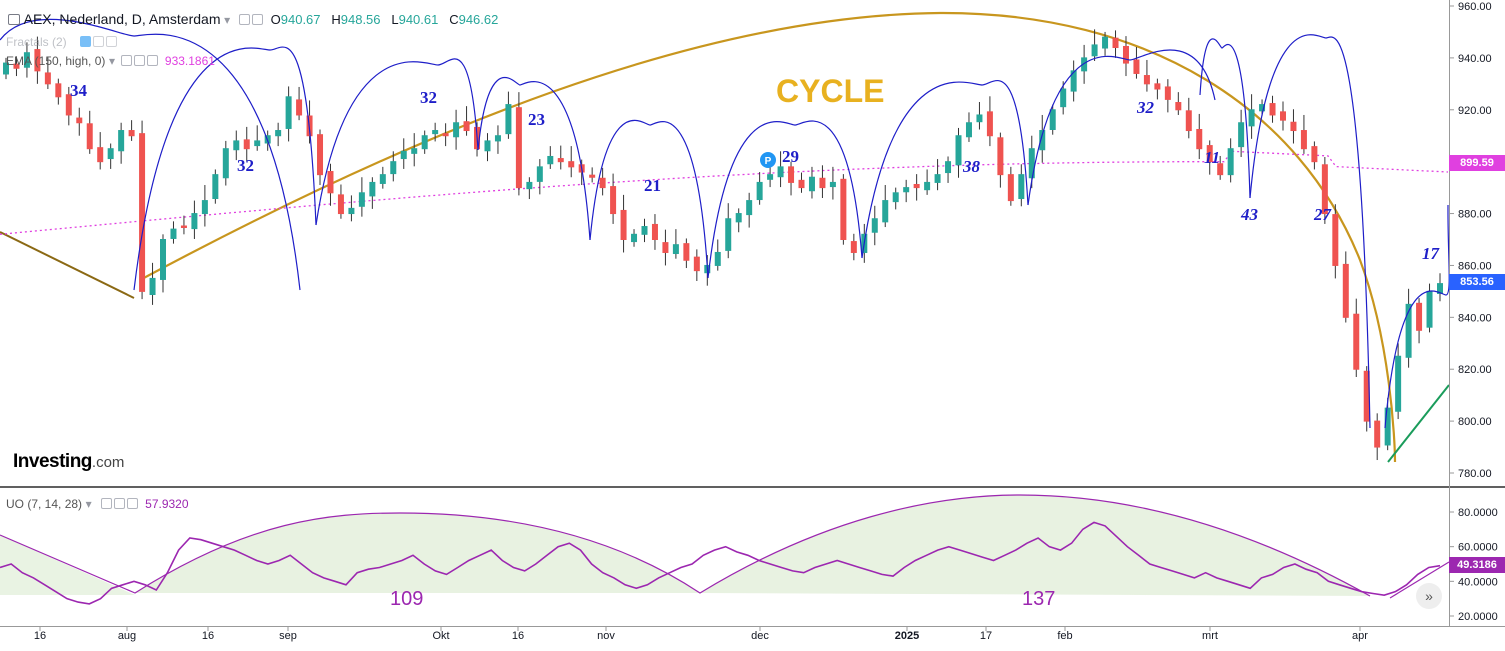 This screenshot has width=1505, height=651. Describe the element at coordinates (768, 160) in the screenshot. I see `pivot-marker` at that location.